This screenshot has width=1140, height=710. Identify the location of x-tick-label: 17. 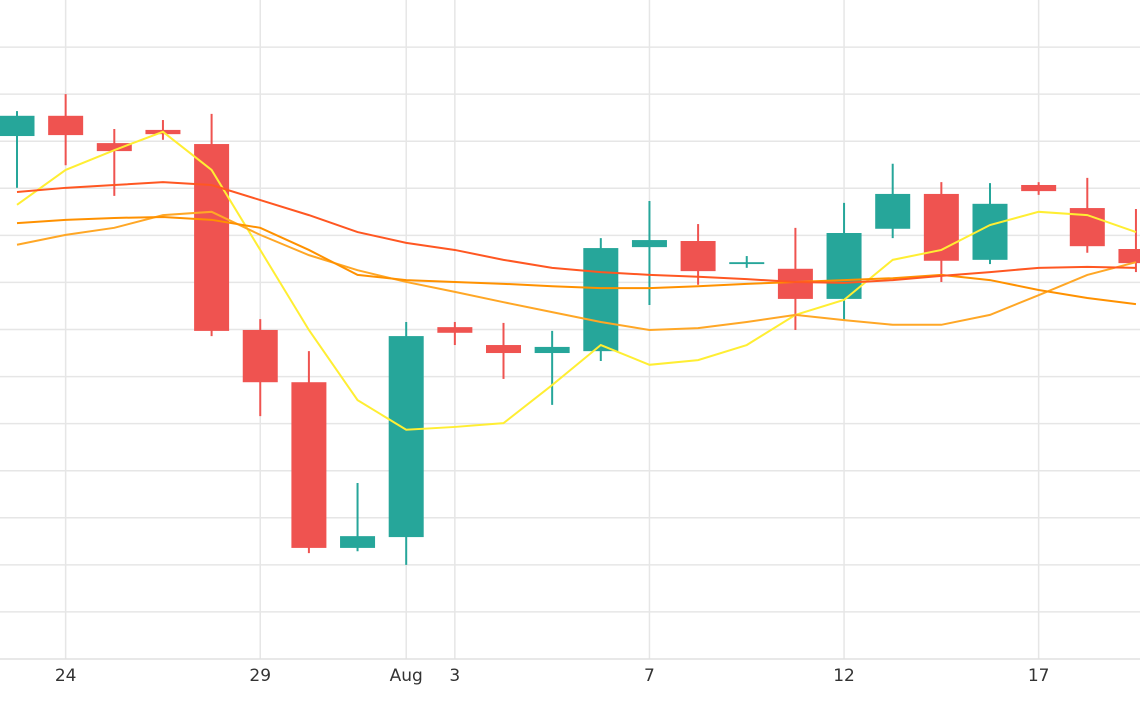
(1039, 676).